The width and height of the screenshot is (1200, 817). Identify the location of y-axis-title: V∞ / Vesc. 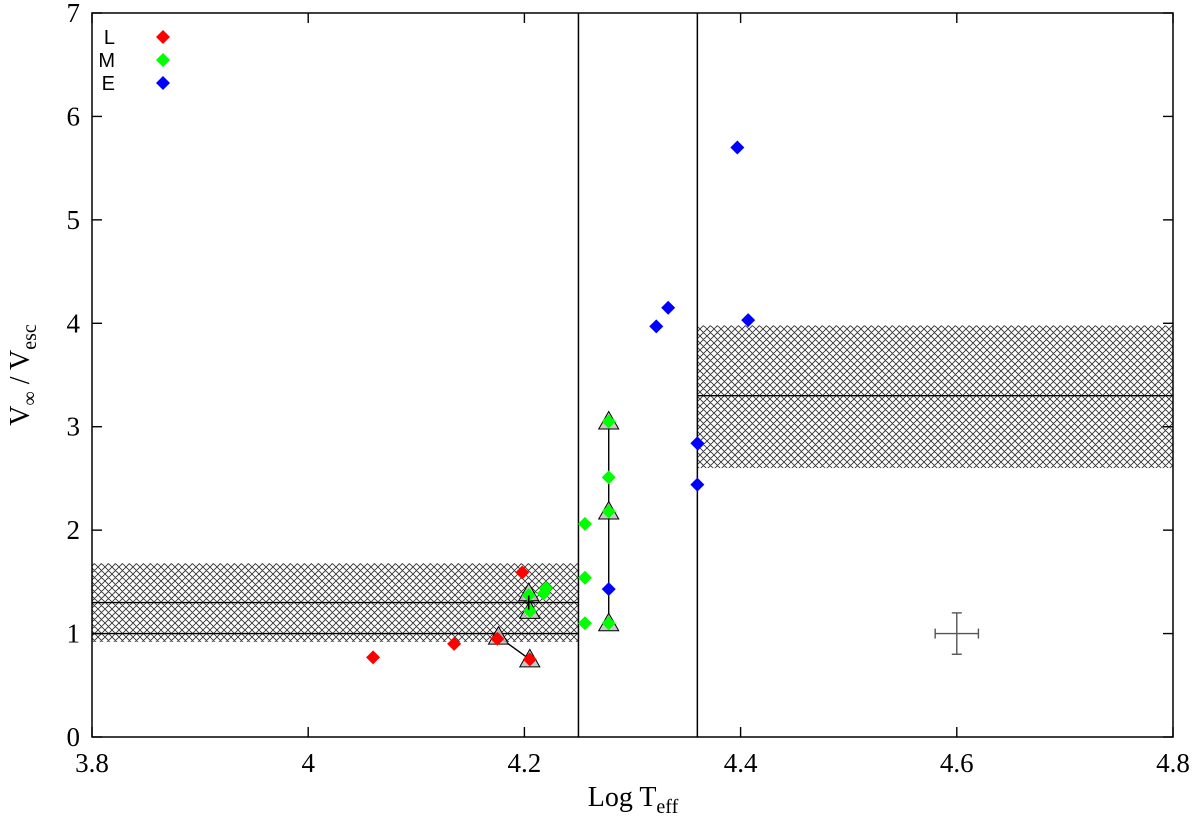
(23, 375).